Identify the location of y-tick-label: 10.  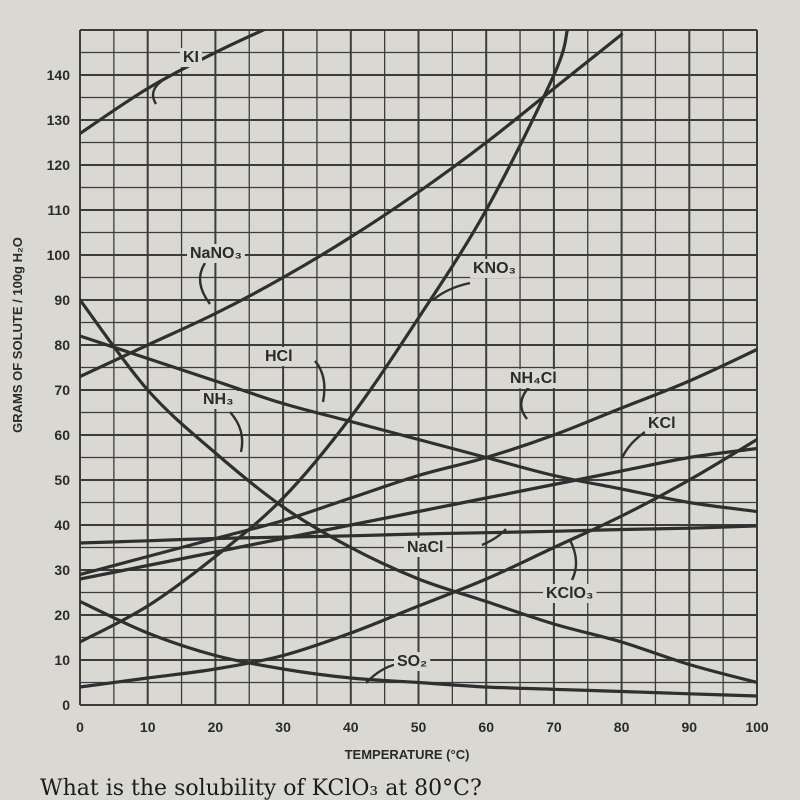
(62, 660).